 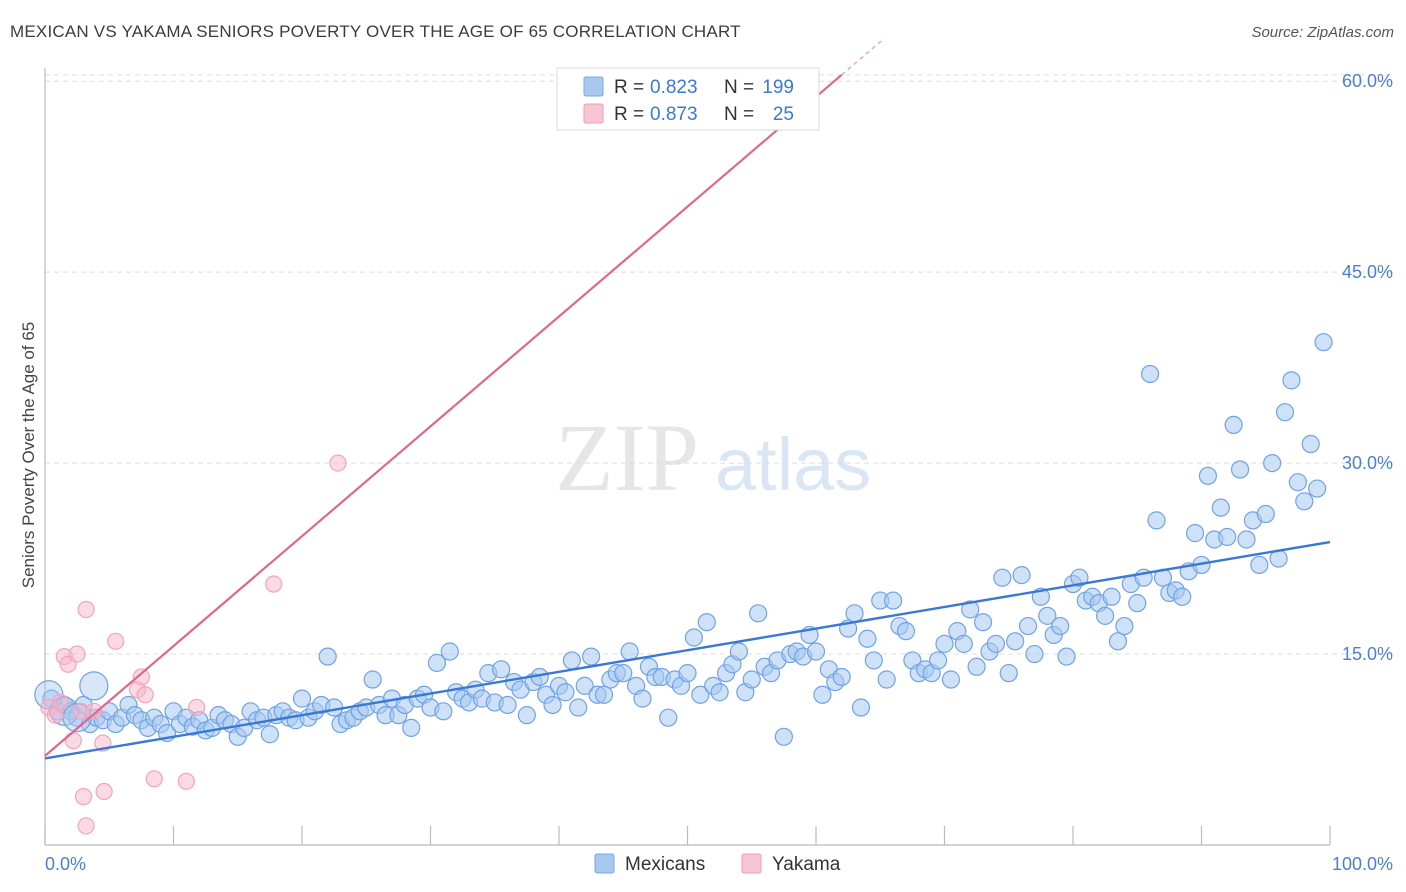 I want to click on legend-n-label-1: N =, so click(x=739, y=87).